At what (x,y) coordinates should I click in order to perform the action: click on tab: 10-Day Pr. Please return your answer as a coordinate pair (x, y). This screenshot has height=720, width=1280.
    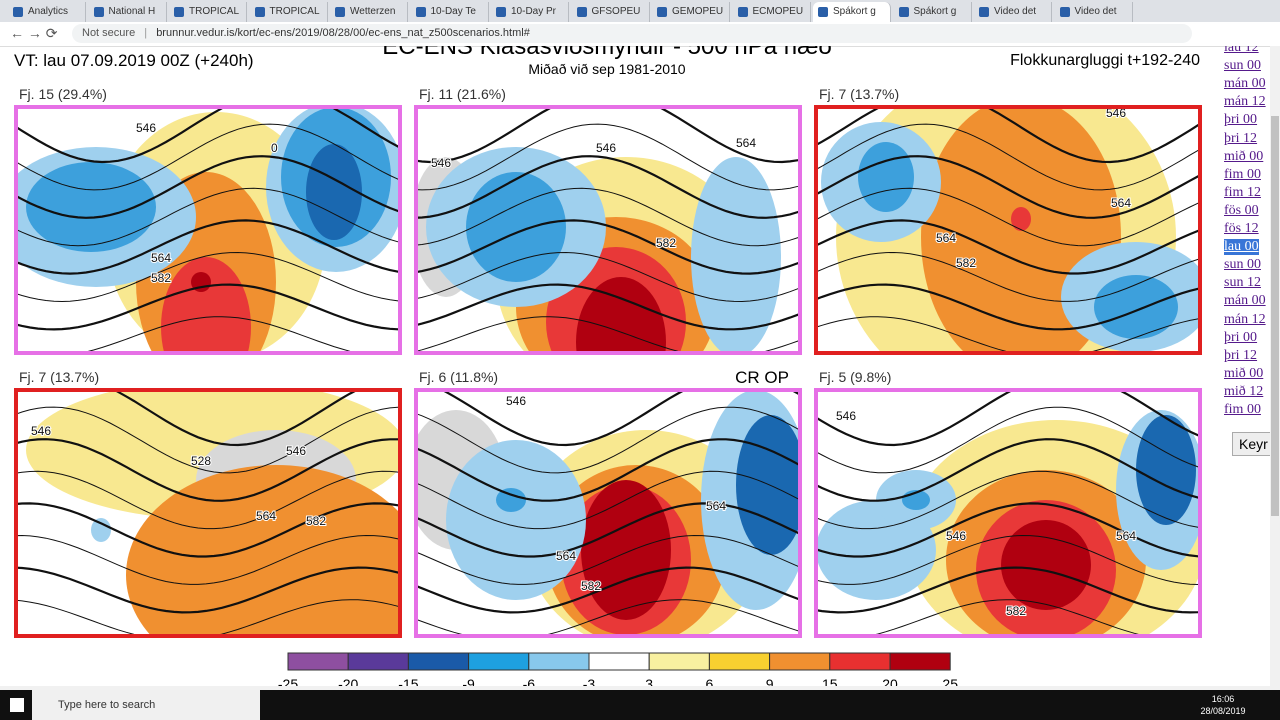
    Looking at the image, I should click on (530, 12).